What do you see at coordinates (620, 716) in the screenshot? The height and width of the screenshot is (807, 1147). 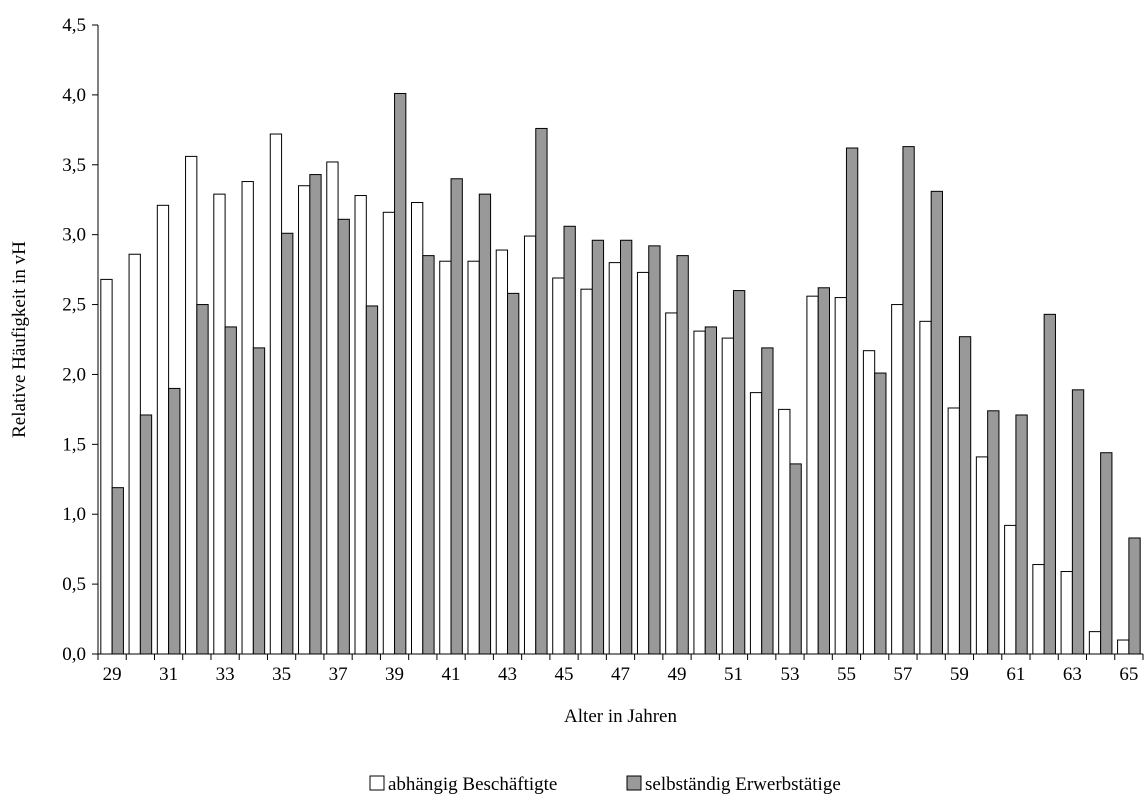 I see `x-axis-title: Alter in Jahren` at bounding box center [620, 716].